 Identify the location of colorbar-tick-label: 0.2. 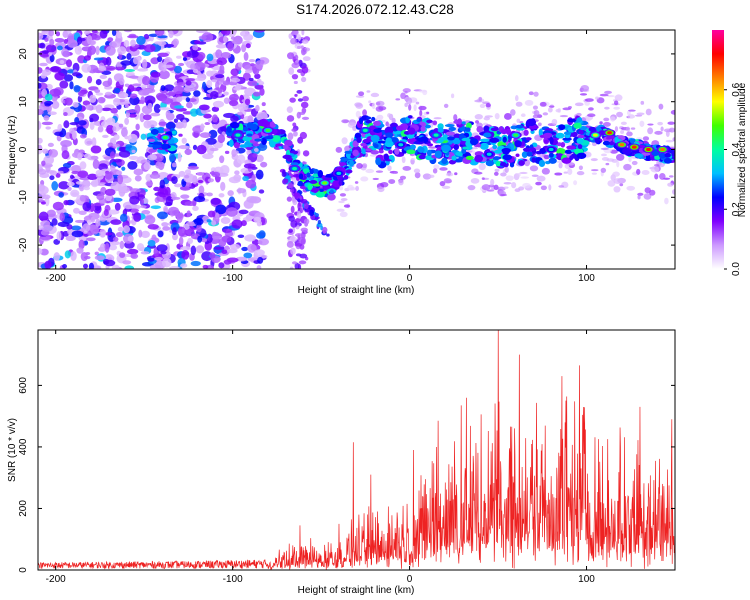
(736, 209).